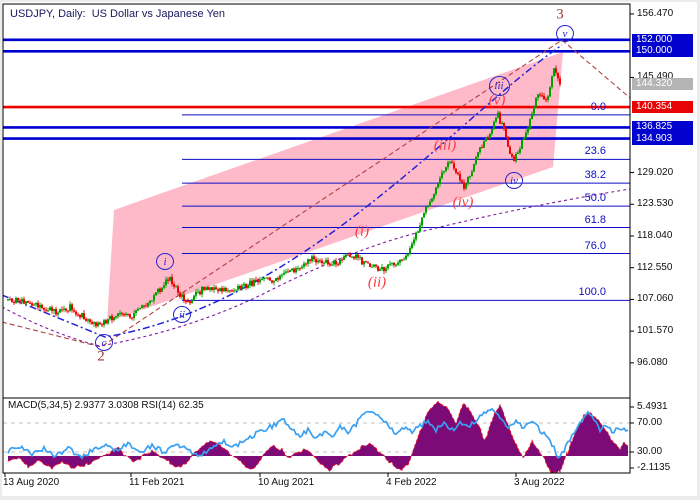 The image size is (700, 500). I want to click on indicator-tick-label: 70.00, so click(650, 422).